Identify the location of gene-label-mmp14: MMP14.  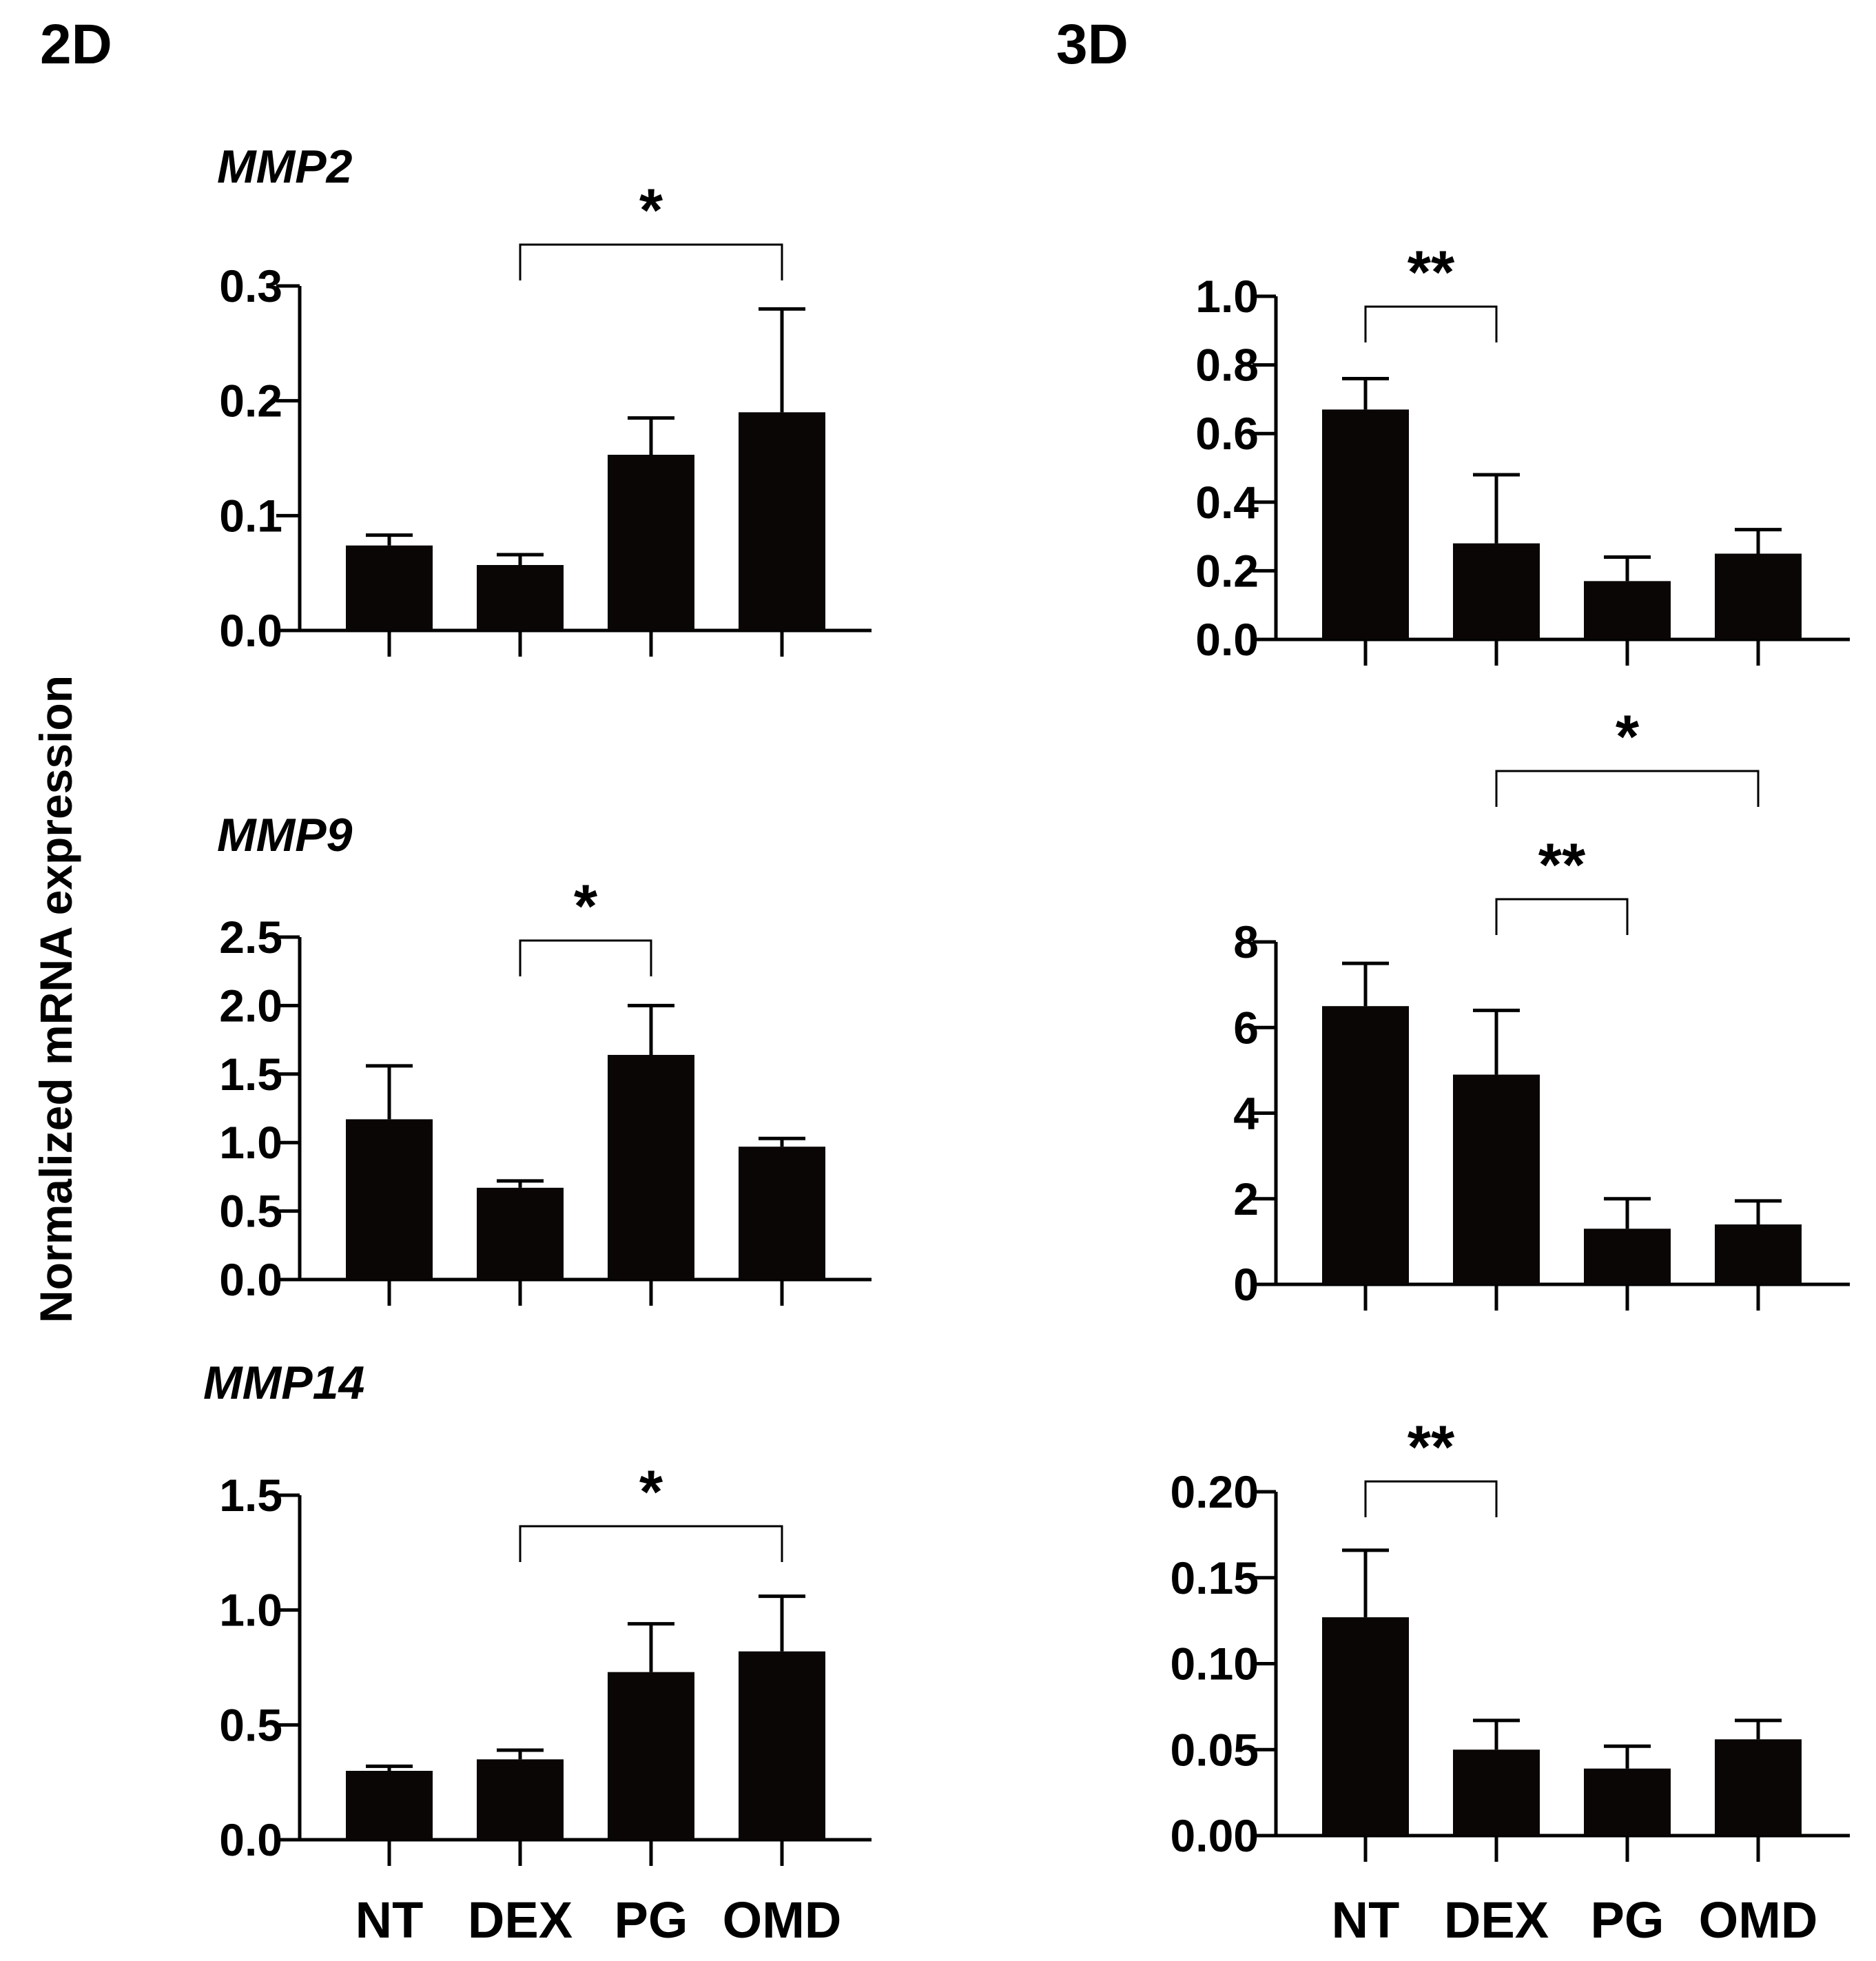
(283, 1383).